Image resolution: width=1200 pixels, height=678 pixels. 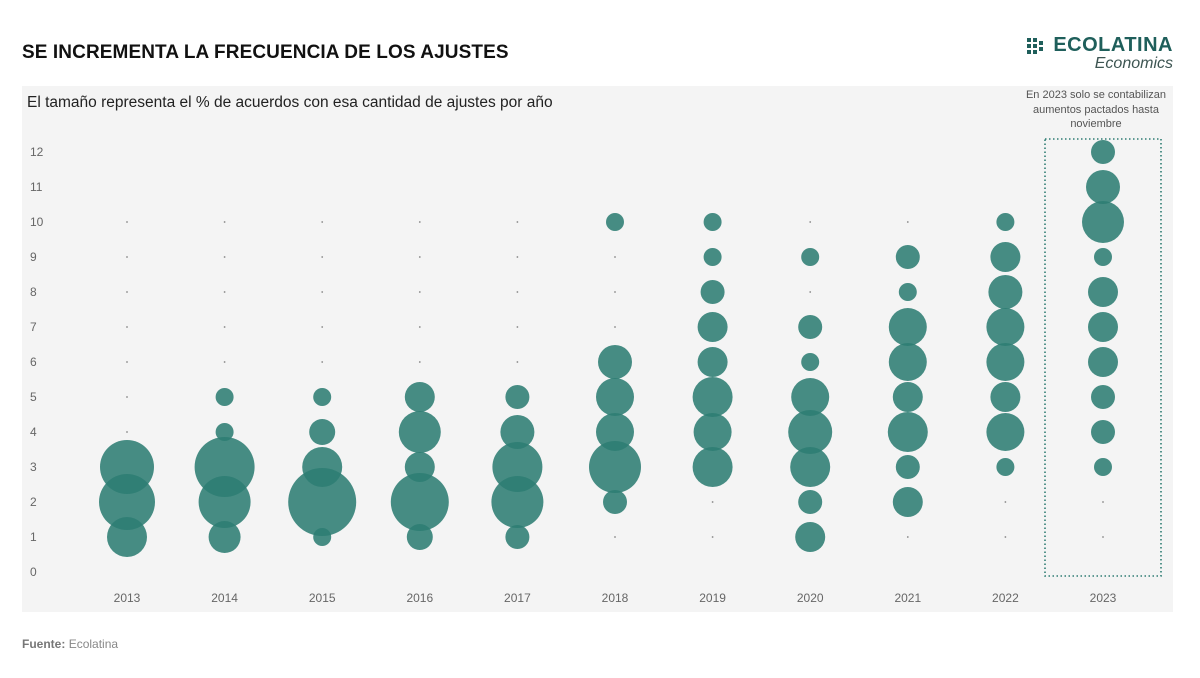 What do you see at coordinates (224, 598) in the screenshot?
I see `x-tick-label: 2014` at bounding box center [224, 598].